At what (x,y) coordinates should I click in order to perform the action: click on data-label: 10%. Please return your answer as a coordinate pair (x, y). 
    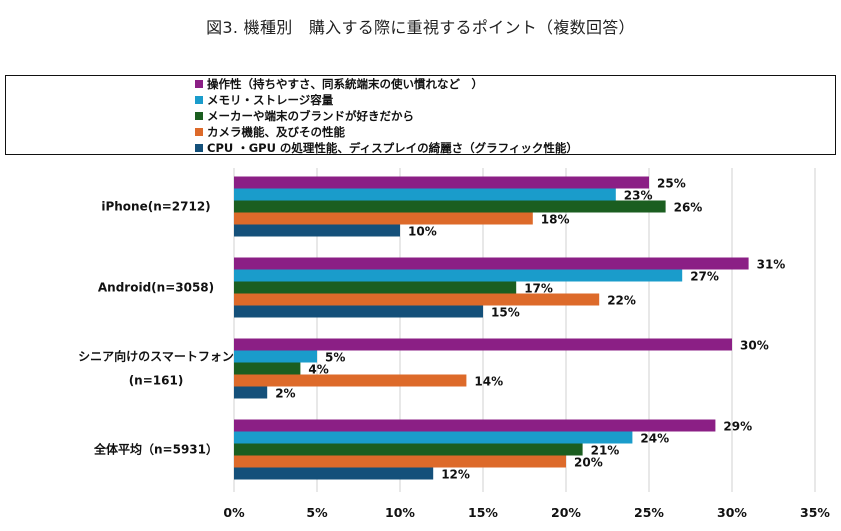
    Looking at the image, I should click on (422, 232).